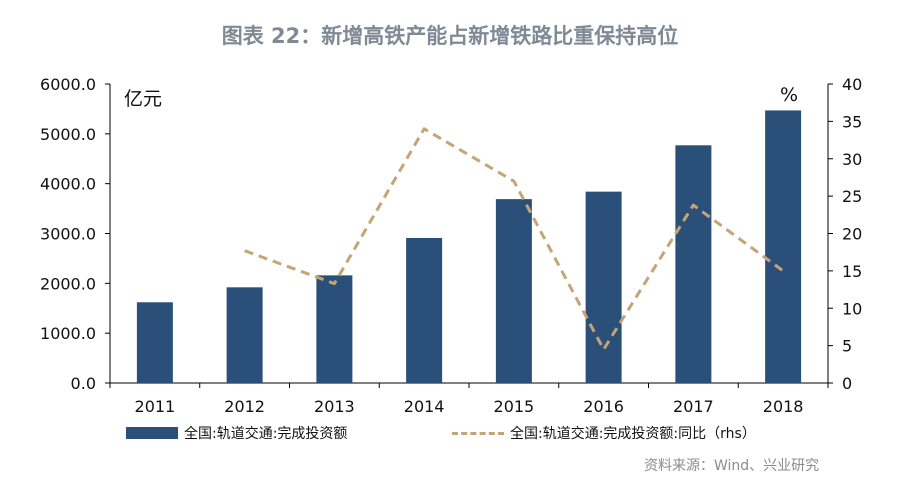  What do you see at coordinates (83, 383) in the screenshot?
I see `left-tick-label: 0.0` at bounding box center [83, 383].